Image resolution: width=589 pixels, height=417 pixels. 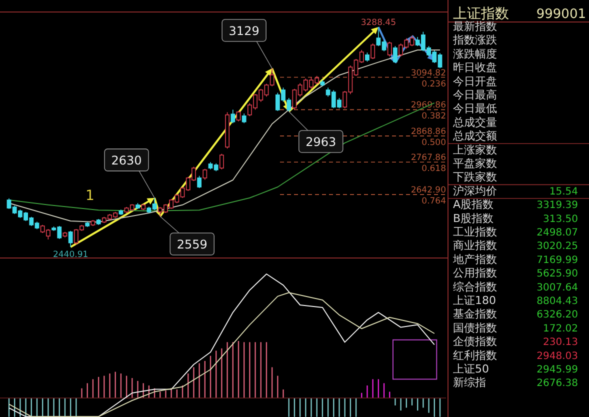 What do you see at coordinates (560, 342) in the screenshot?
I see `text: 230.13` at bounding box center [560, 342].